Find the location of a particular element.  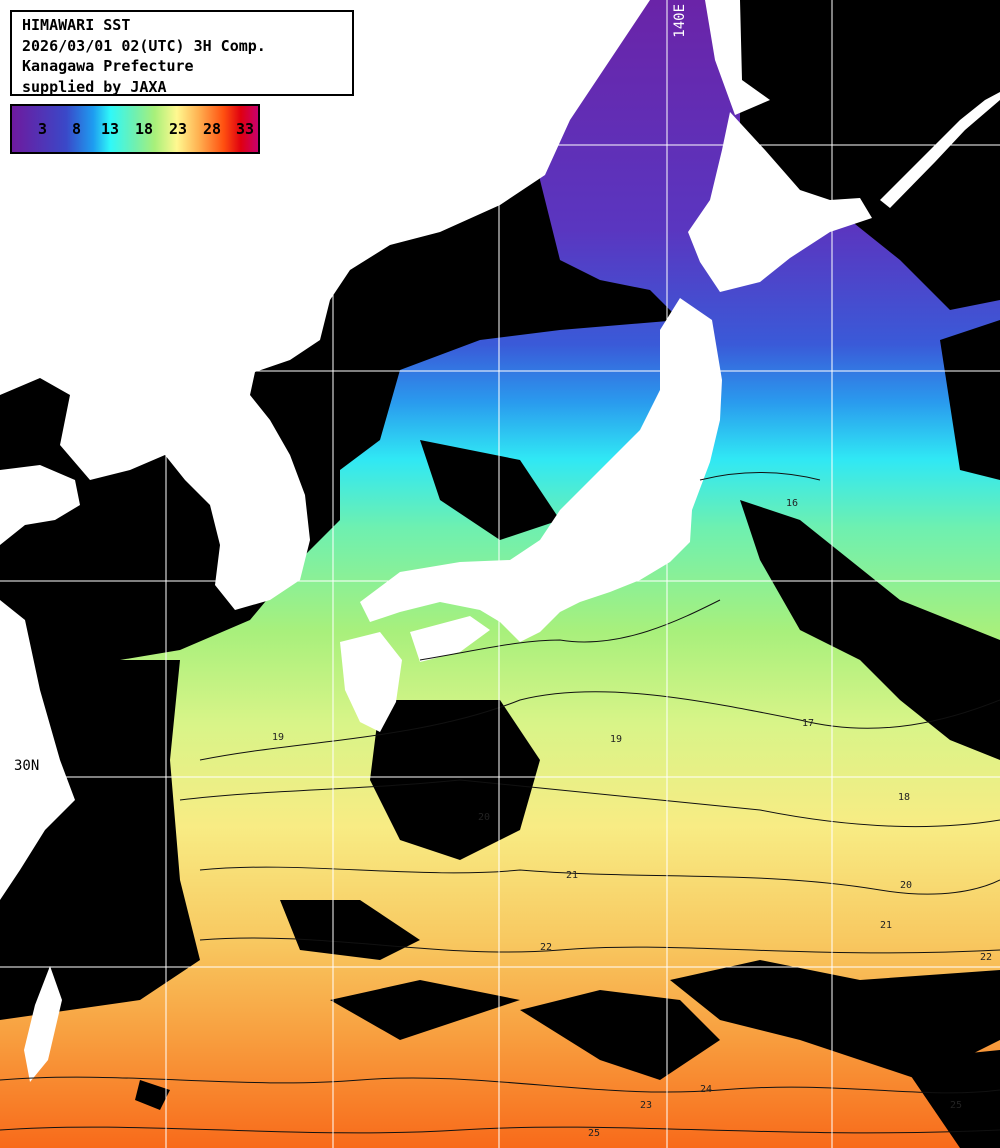

colorbar-label: 33 is located at coordinates (245, 129).